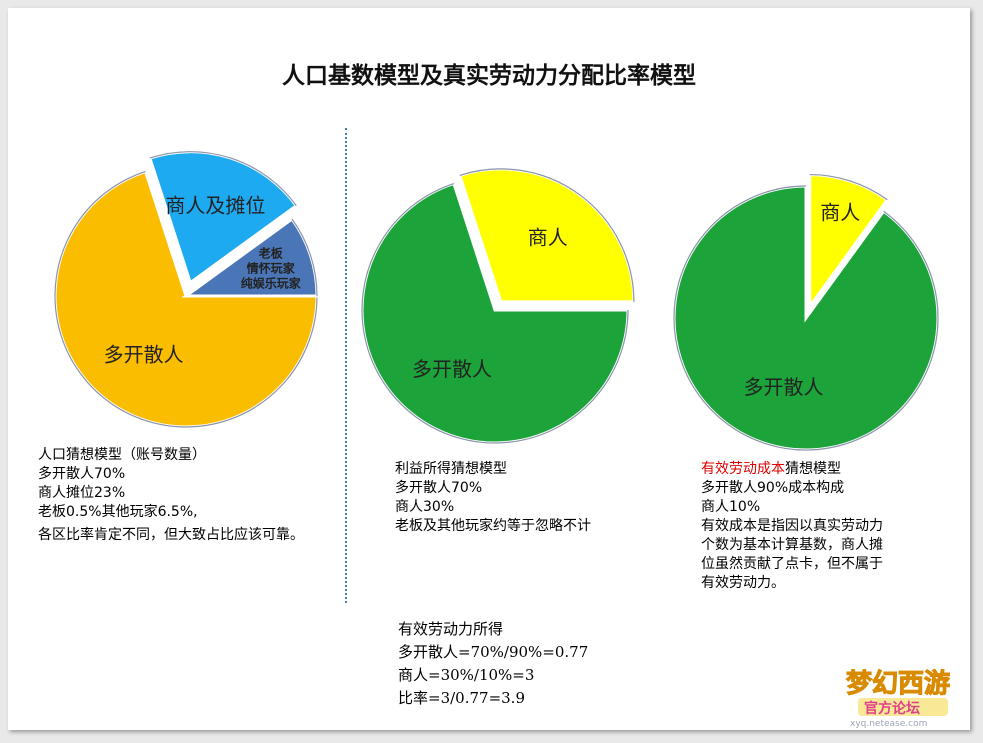 The width and height of the screenshot is (983, 743). Describe the element at coordinates (82, 493) in the screenshot. I see `text-line: 商人摊位23%` at that location.